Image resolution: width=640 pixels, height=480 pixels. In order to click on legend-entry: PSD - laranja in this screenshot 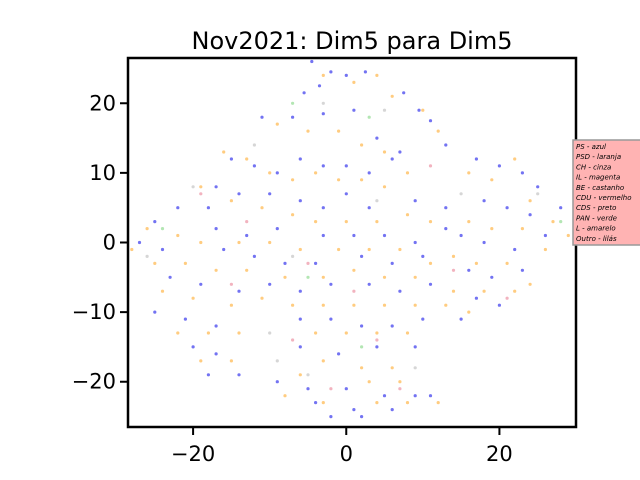, I will do `click(598, 157)`.